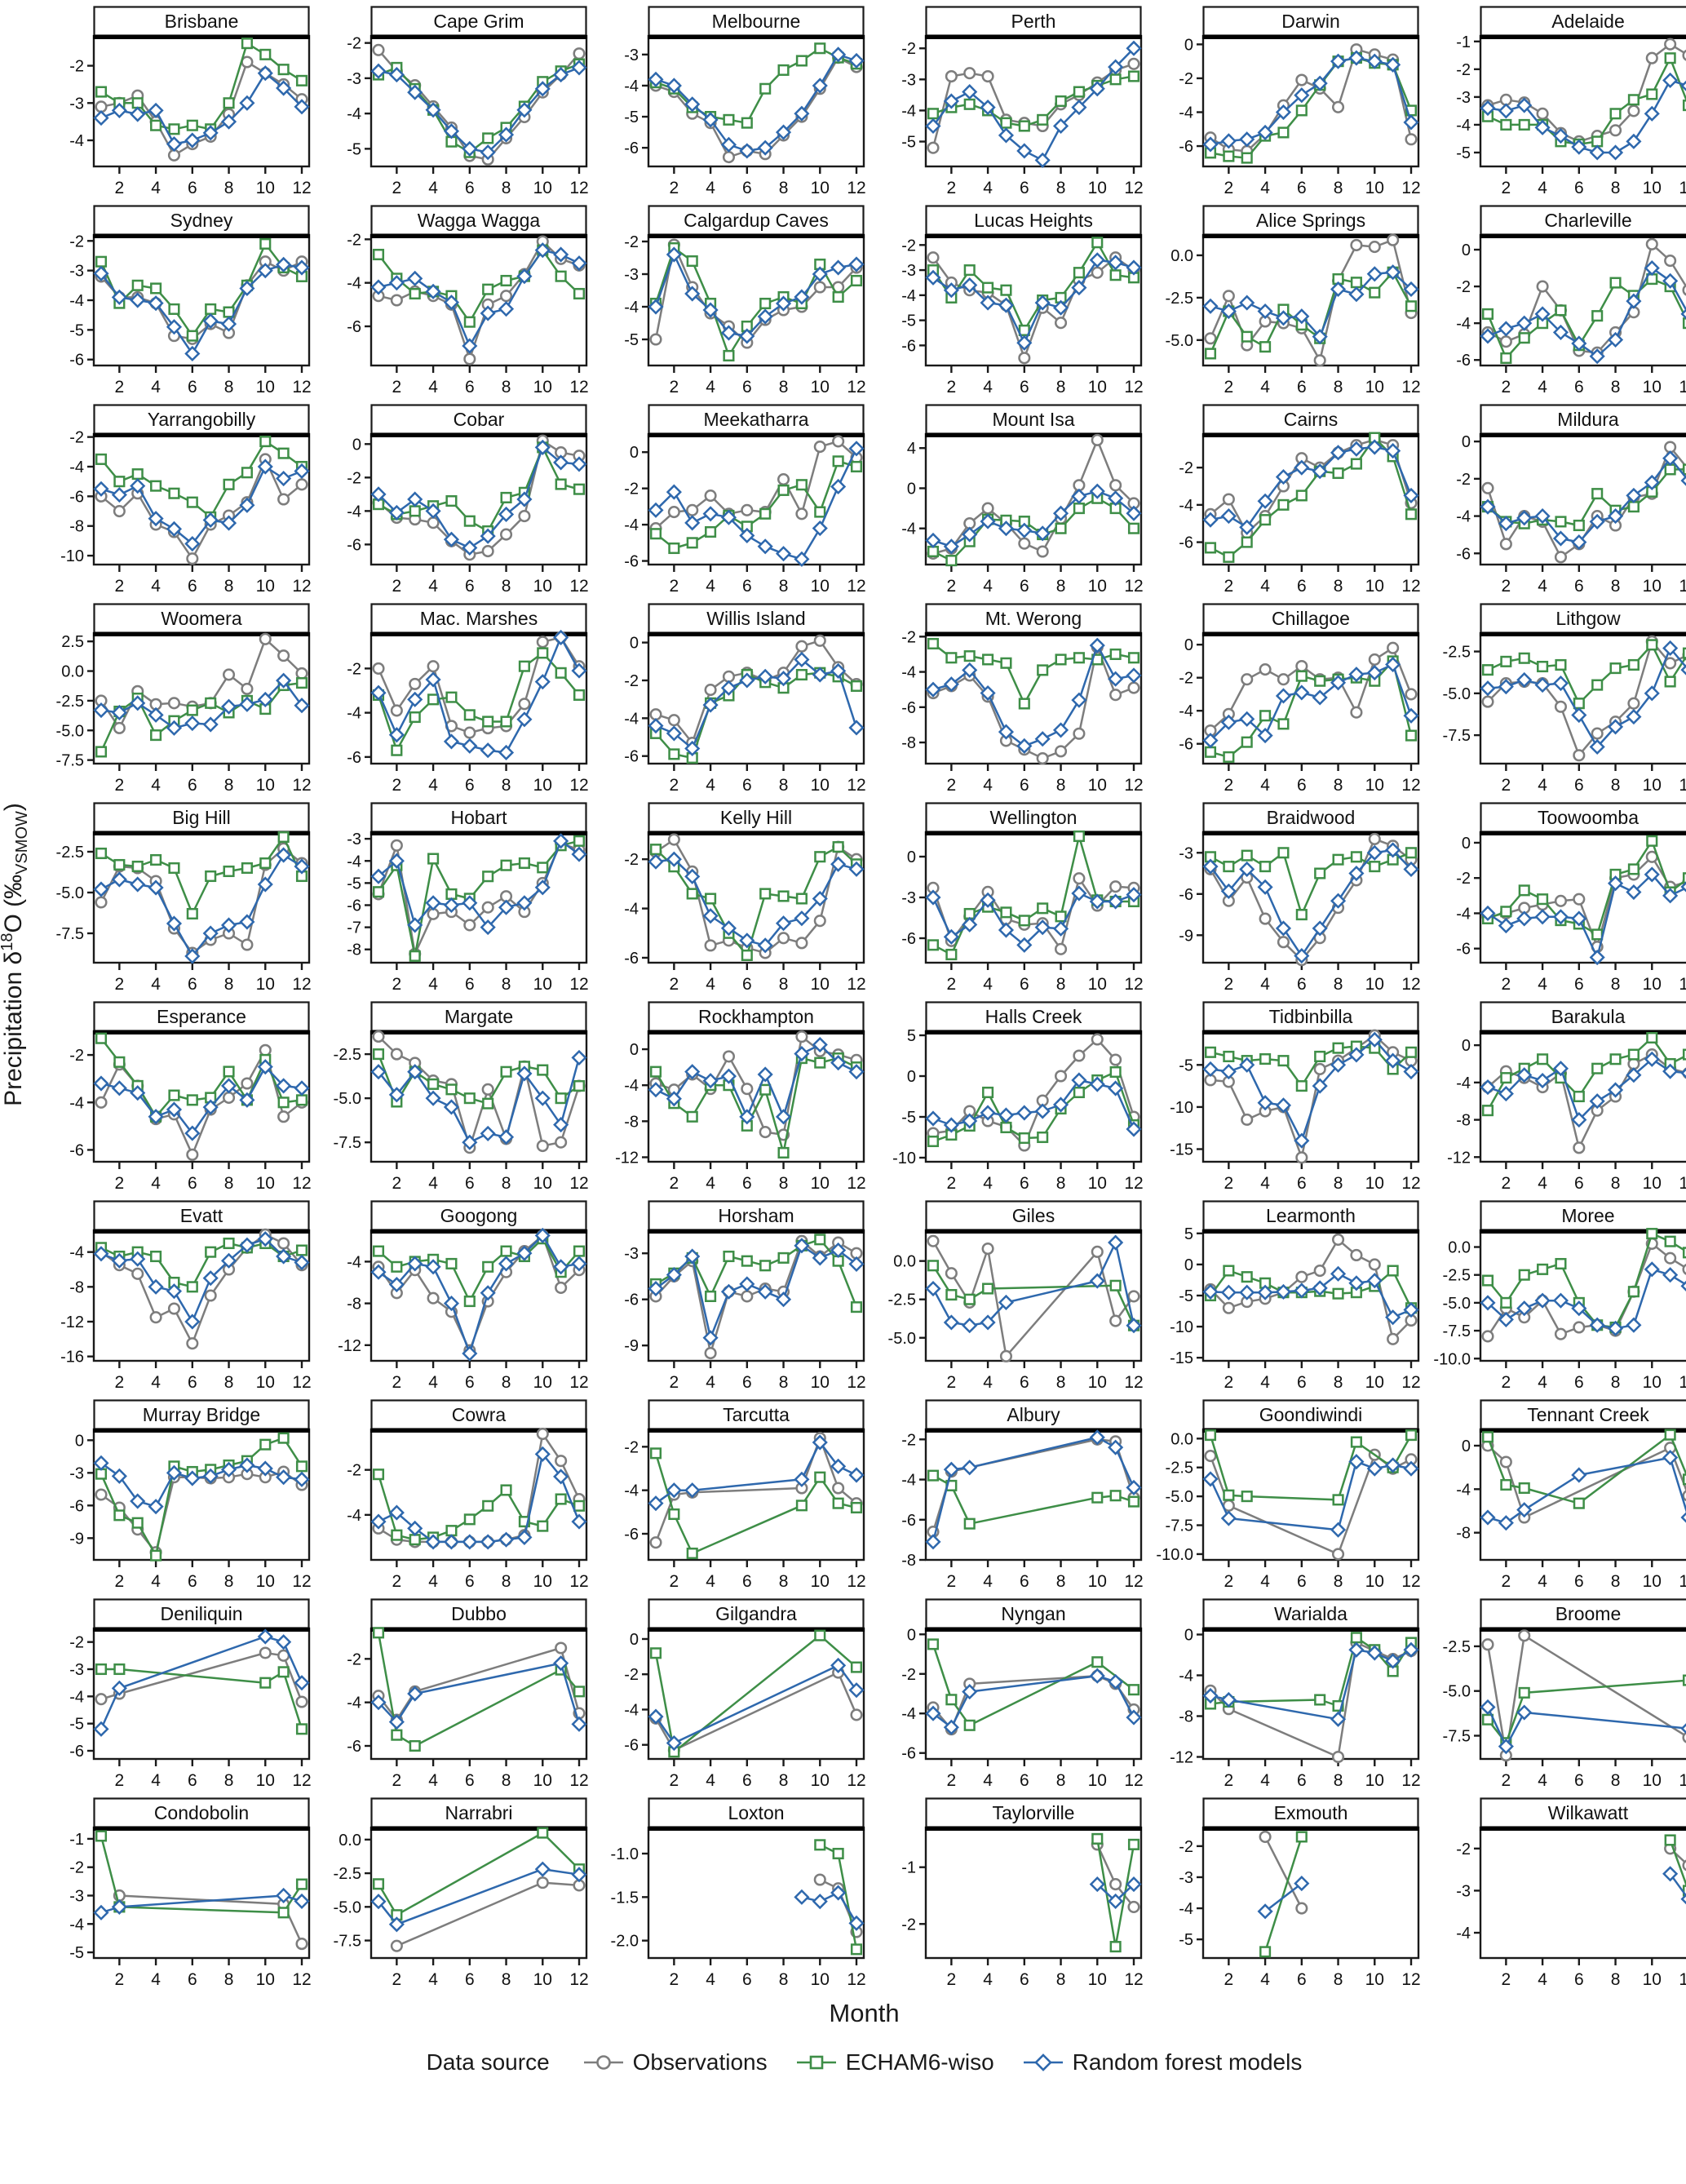 Image resolution: width=1686 pixels, height=2184 pixels. I want to click on panel-title: Wagga Wagga, so click(480, 220).